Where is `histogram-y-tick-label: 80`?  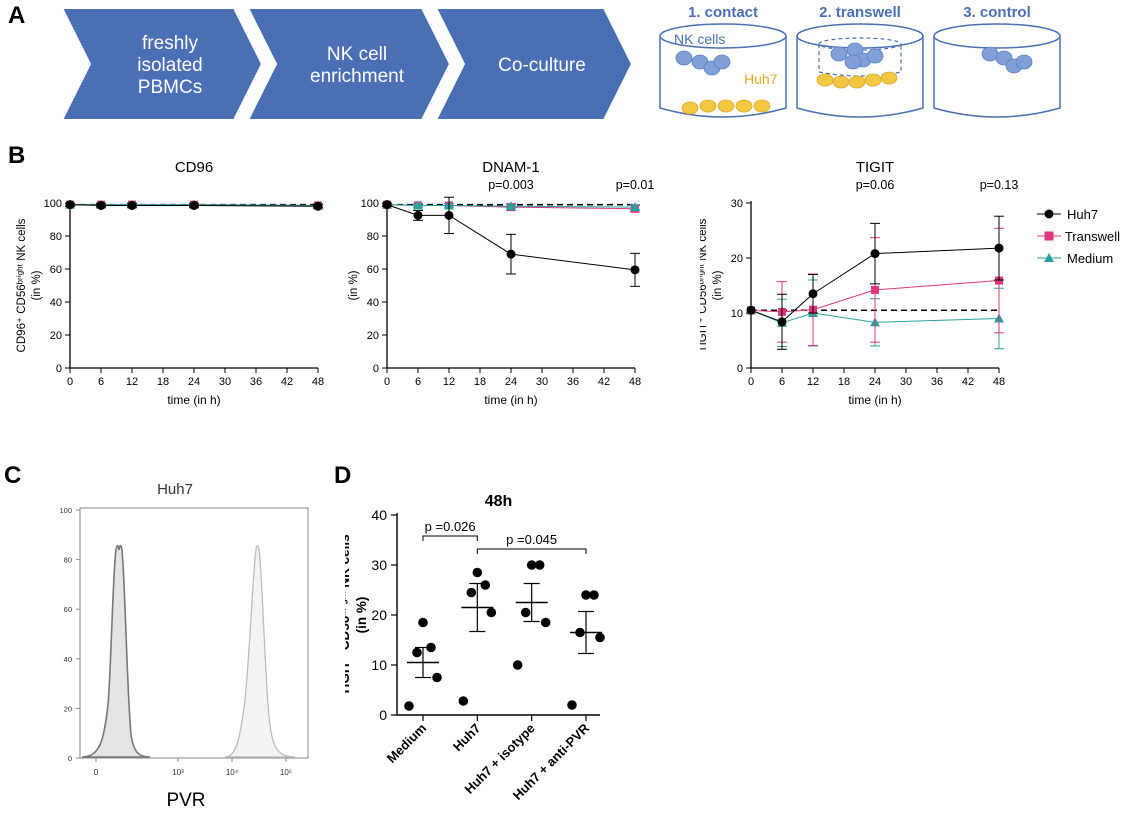
histogram-y-tick-label: 80 is located at coordinates (68, 560).